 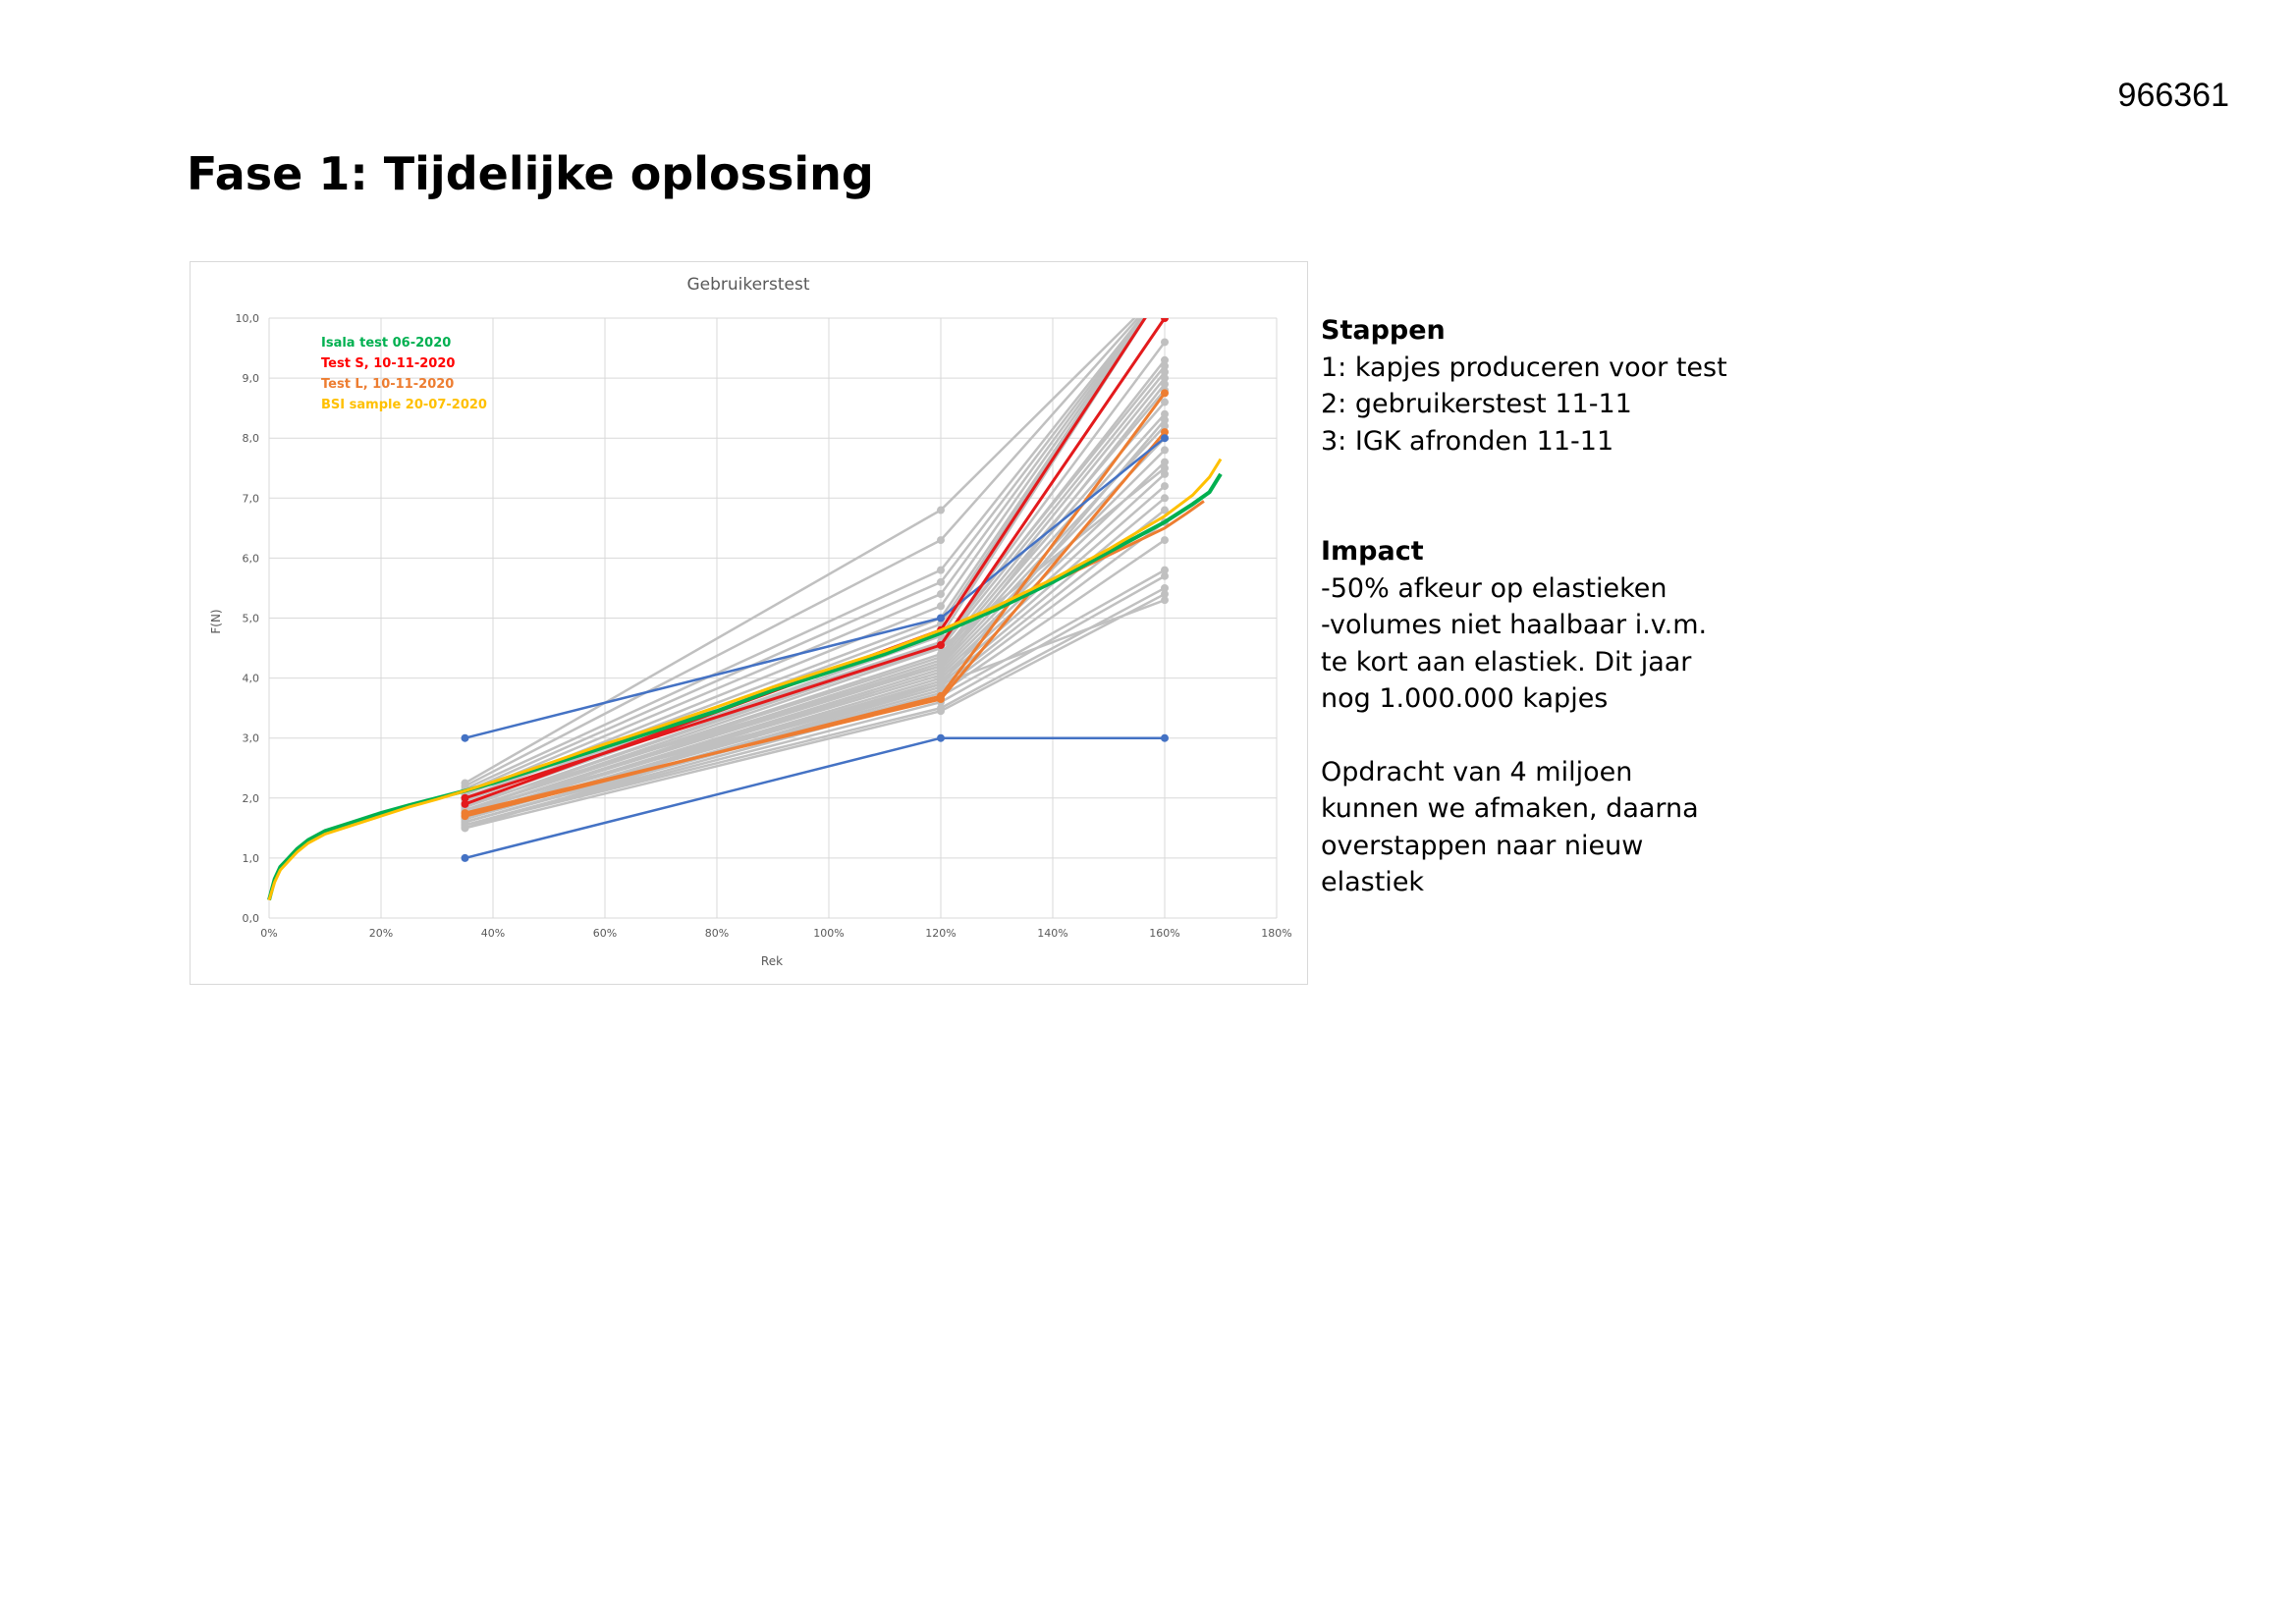 I want to click on yellow-curve, so click(x=745, y=679).